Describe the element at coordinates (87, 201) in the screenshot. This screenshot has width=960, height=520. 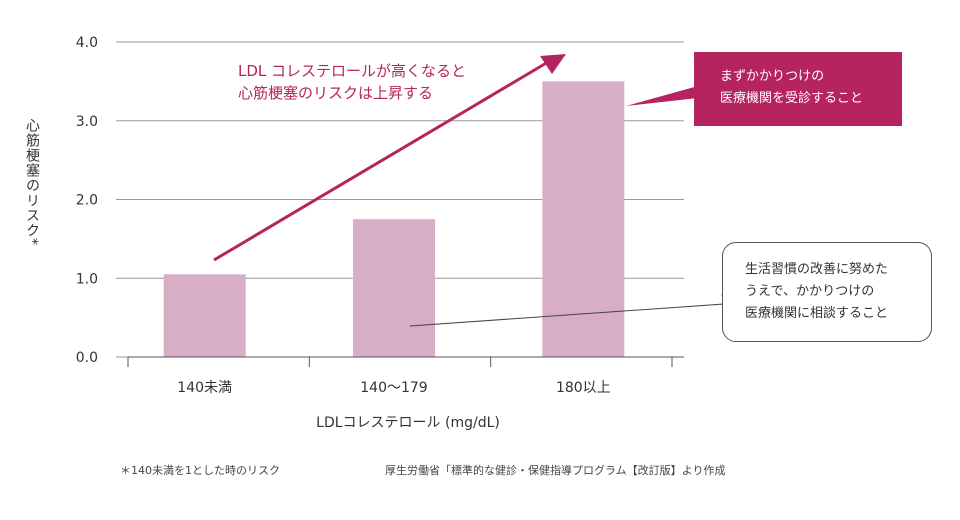
I see `y-tick-label: 2.0` at that location.